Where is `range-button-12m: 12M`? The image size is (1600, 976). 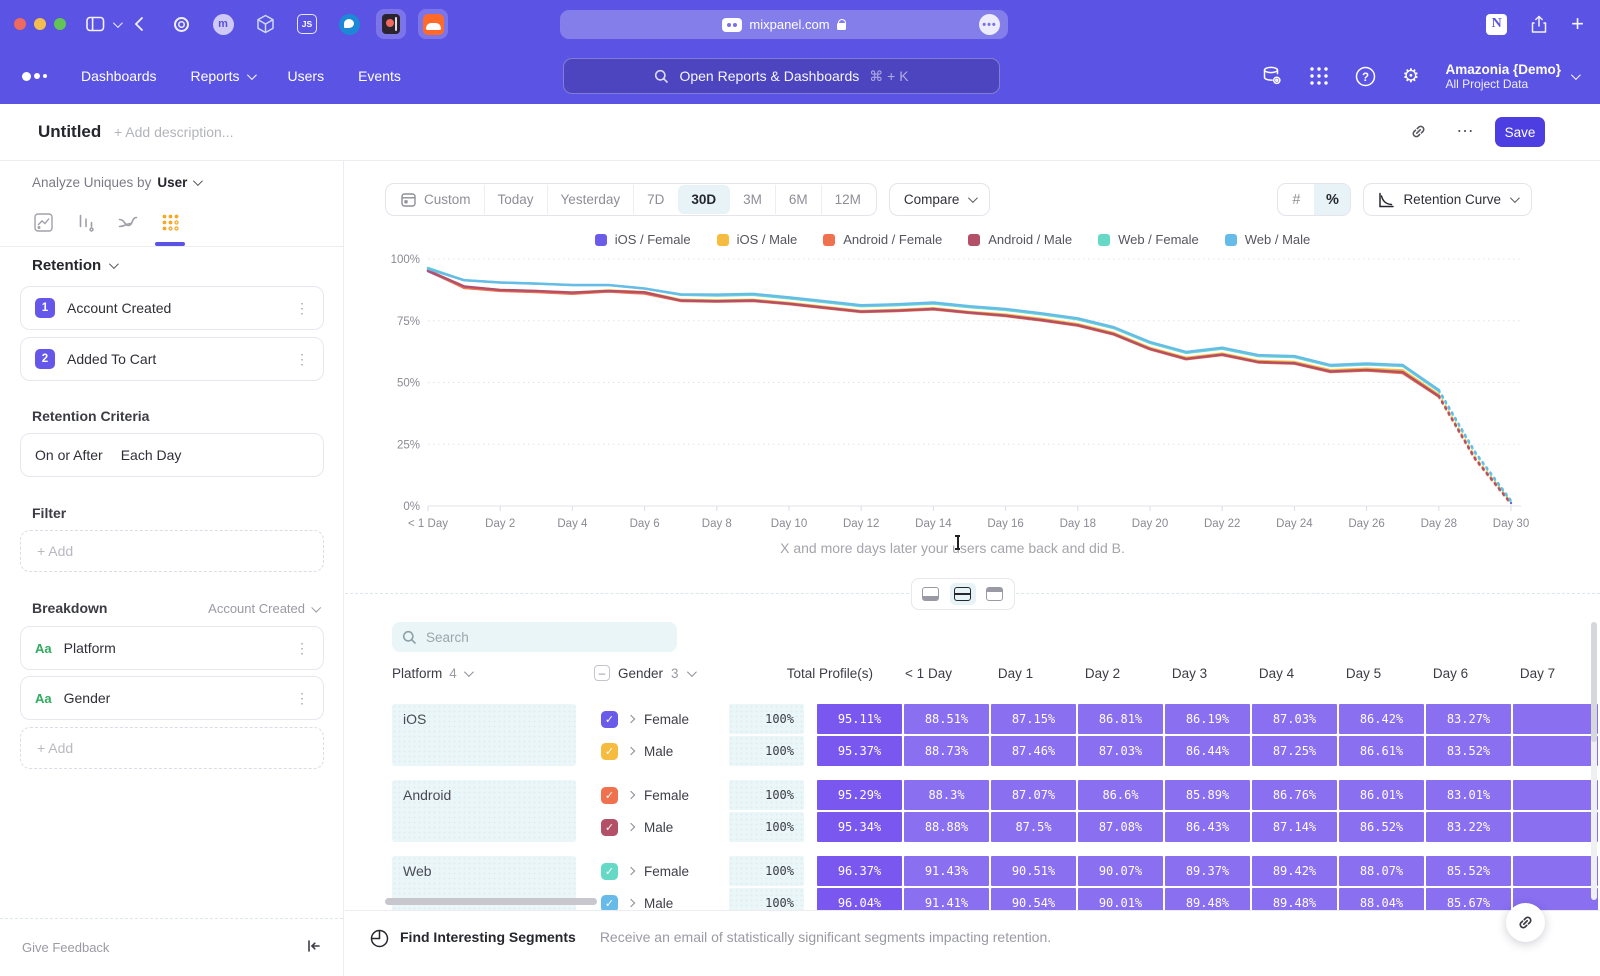
range-button-12m: 12M is located at coordinates (848, 199).